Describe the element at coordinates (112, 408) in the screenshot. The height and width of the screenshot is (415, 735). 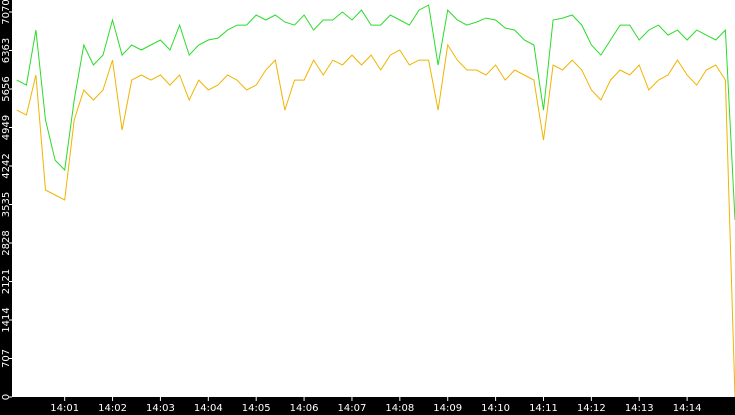
I see `x-tick-label: 14:02` at that location.